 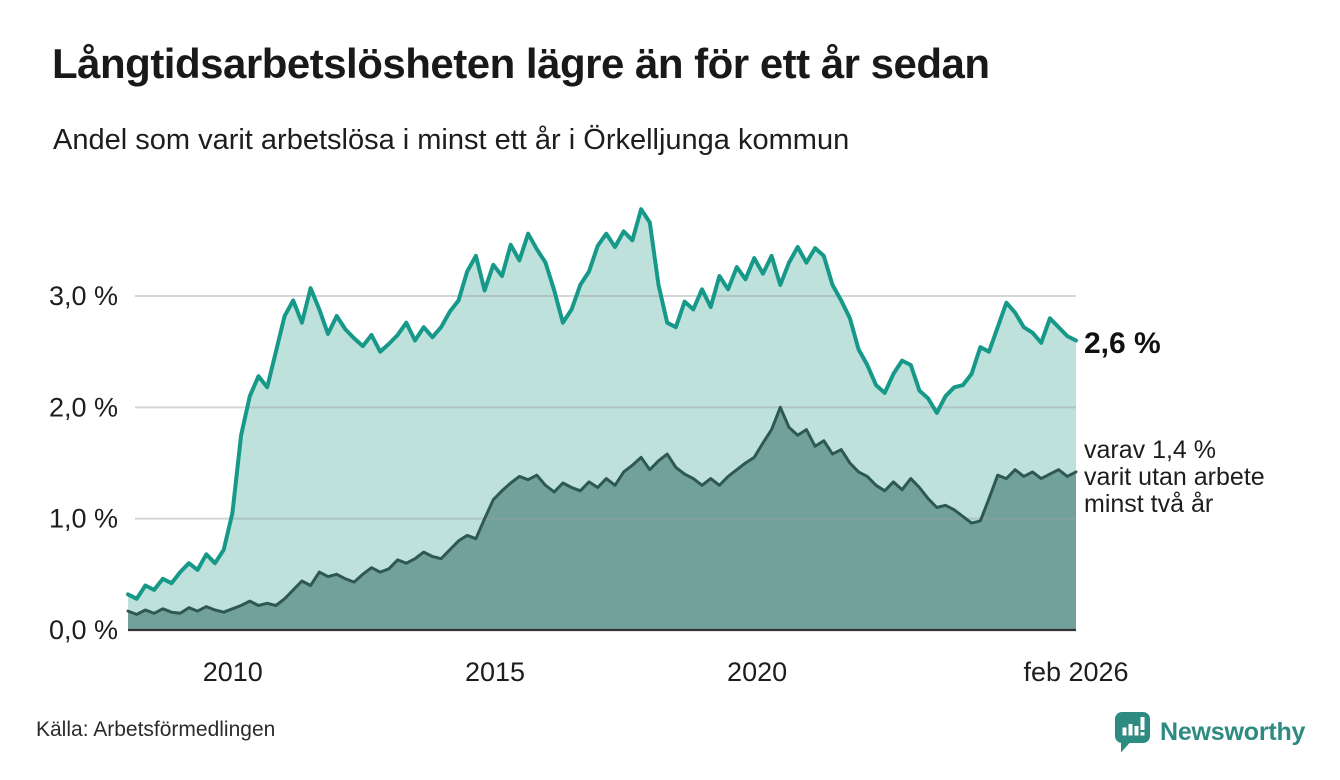 What do you see at coordinates (495, 672) in the screenshot?
I see `x-tick-label: 2015` at bounding box center [495, 672].